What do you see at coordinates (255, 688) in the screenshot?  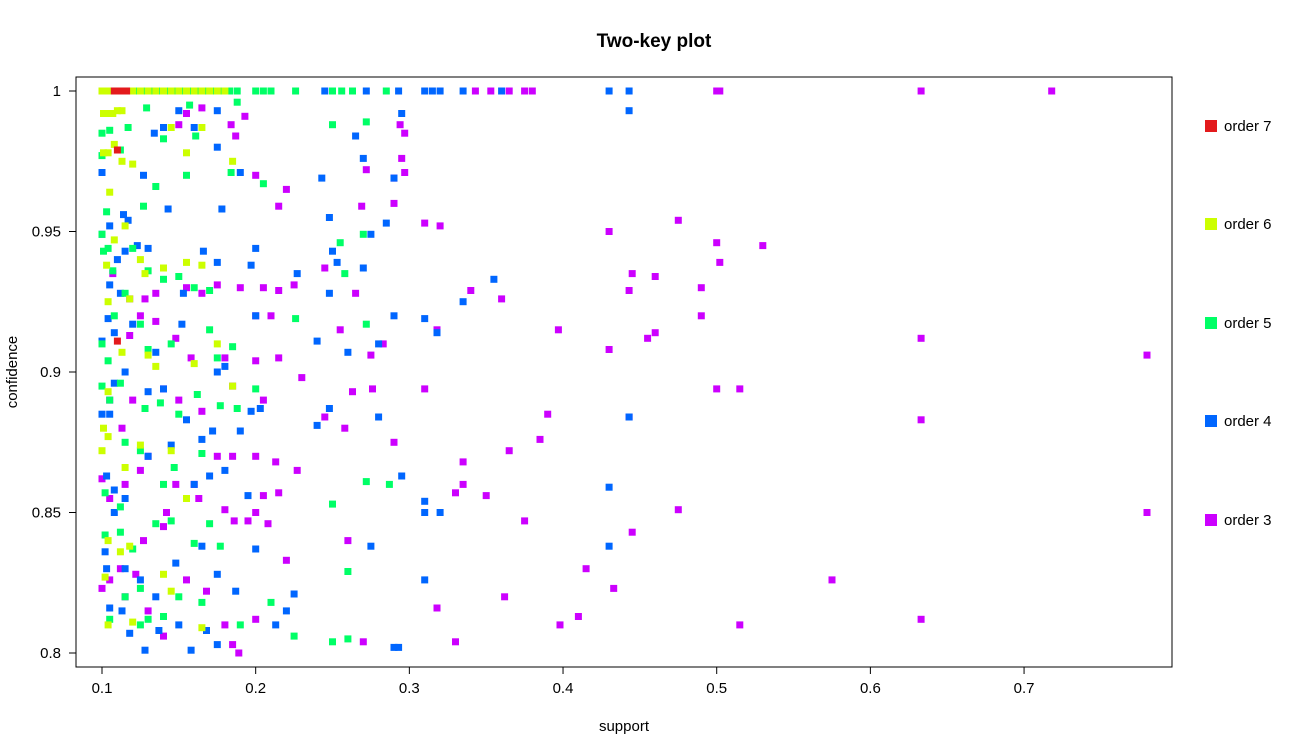 I see `x-tick-label: 0.2` at bounding box center [255, 688].